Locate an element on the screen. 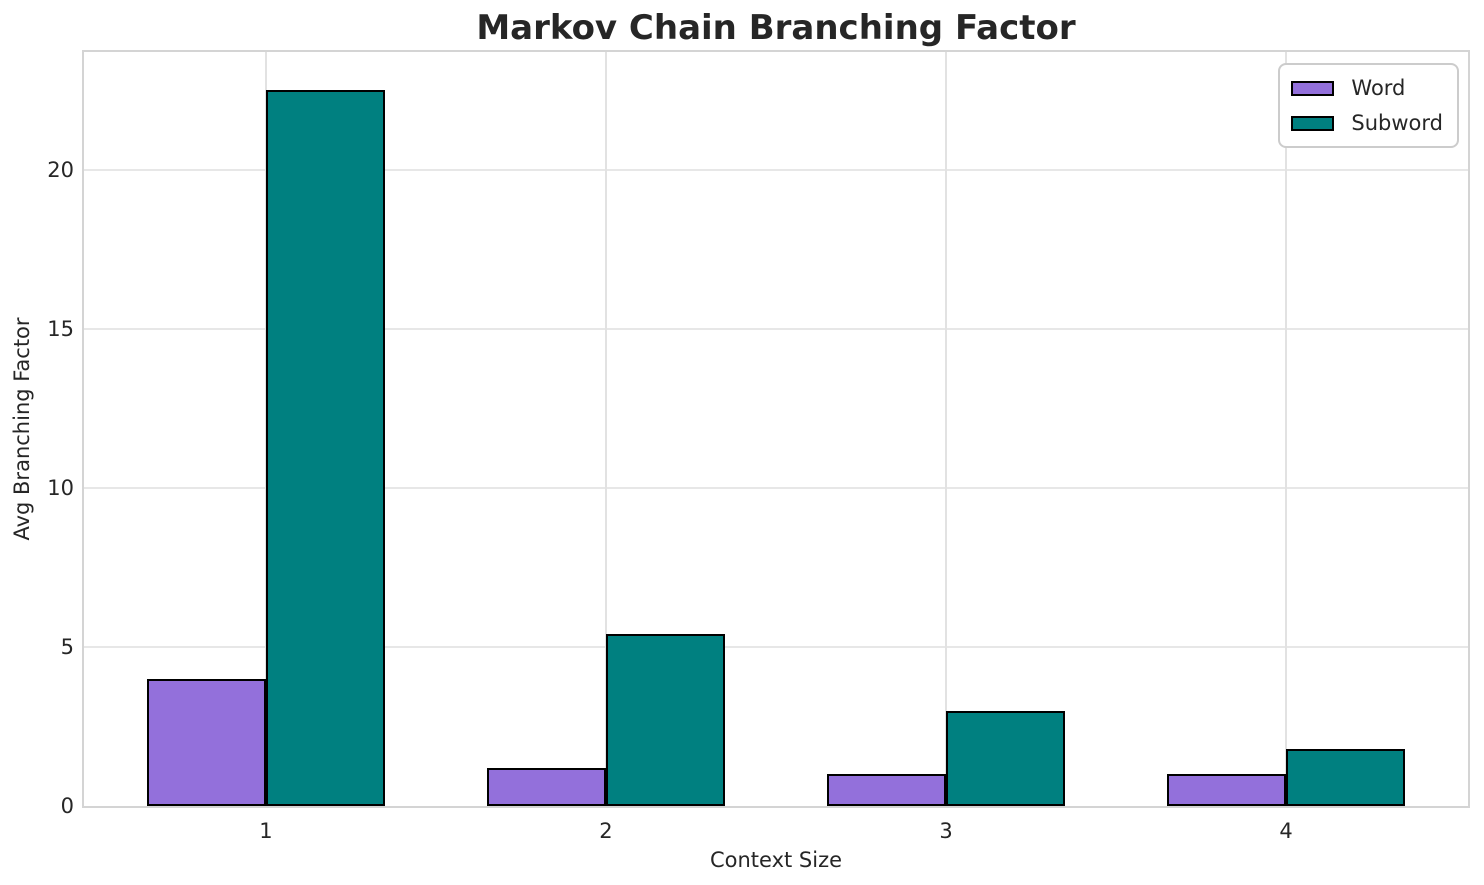  y-tick-label: 10 is located at coordinates (60, 487).